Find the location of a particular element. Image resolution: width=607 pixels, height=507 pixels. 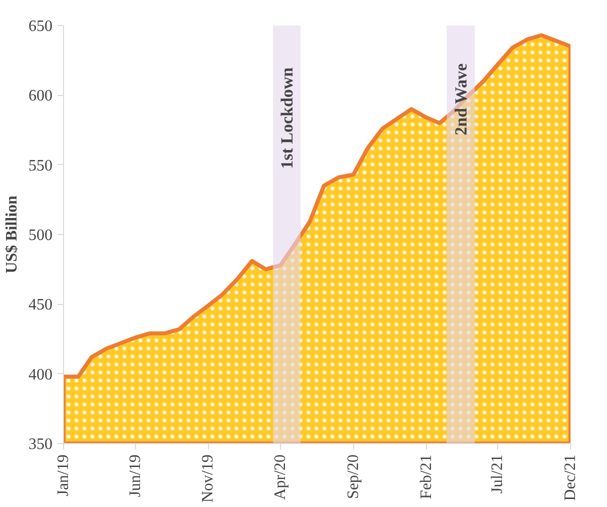

band-label: 1st Lockdown is located at coordinates (286, 117).